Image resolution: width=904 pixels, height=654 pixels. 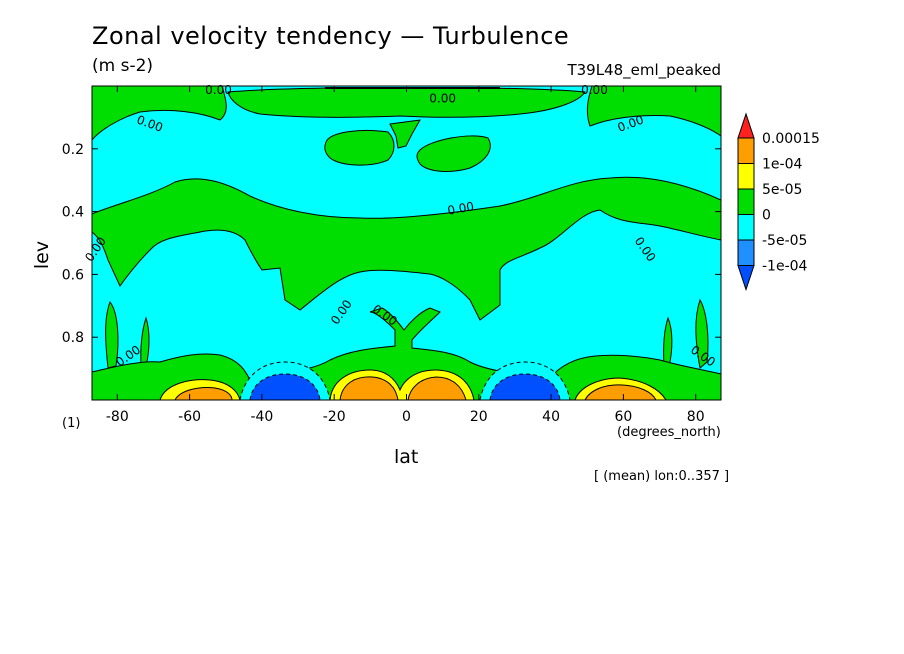 What do you see at coordinates (123, 66) in the screenshot?
I see `chart-units: (m s-2)` at bounding box center [123, 66].